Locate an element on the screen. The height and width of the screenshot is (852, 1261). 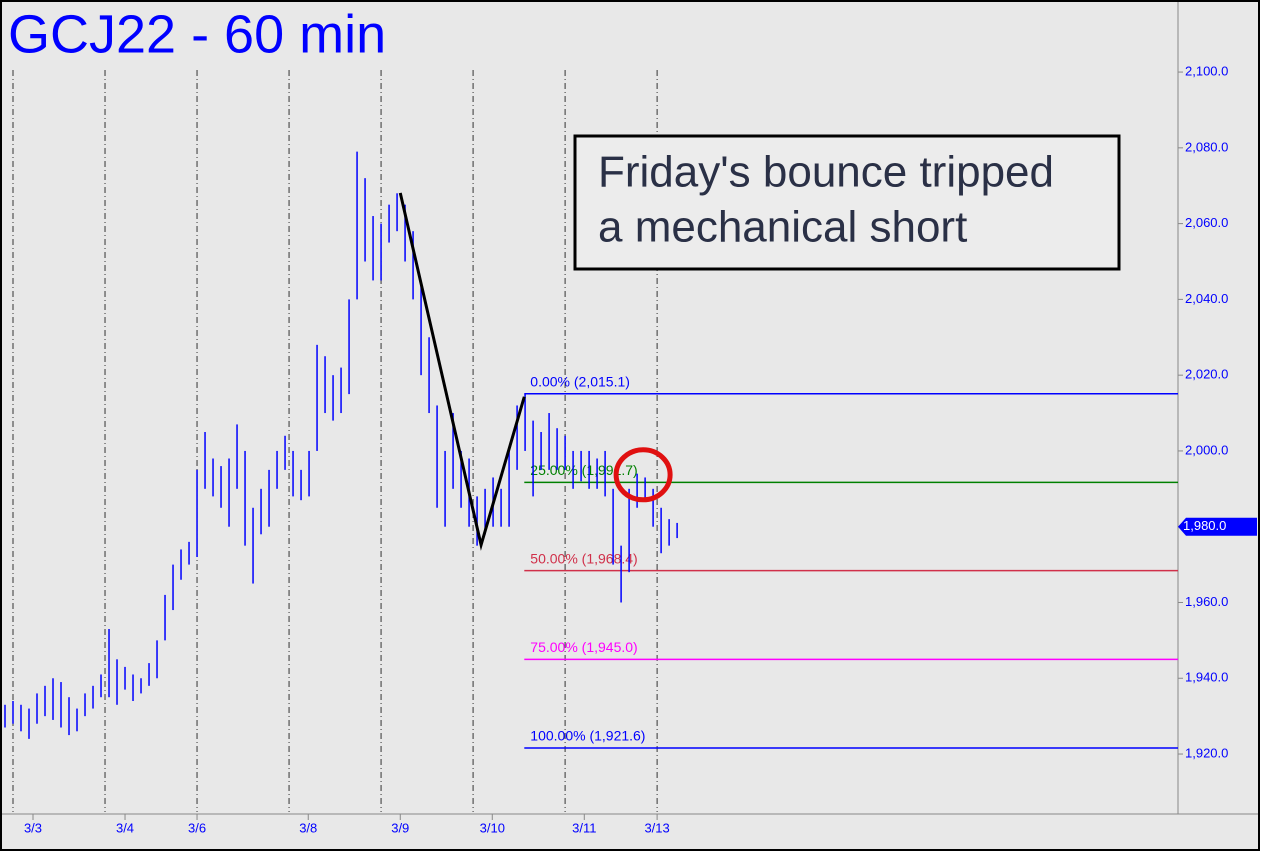
y-tick-label: 2,040.0 is located at coordinates (1206, 298).